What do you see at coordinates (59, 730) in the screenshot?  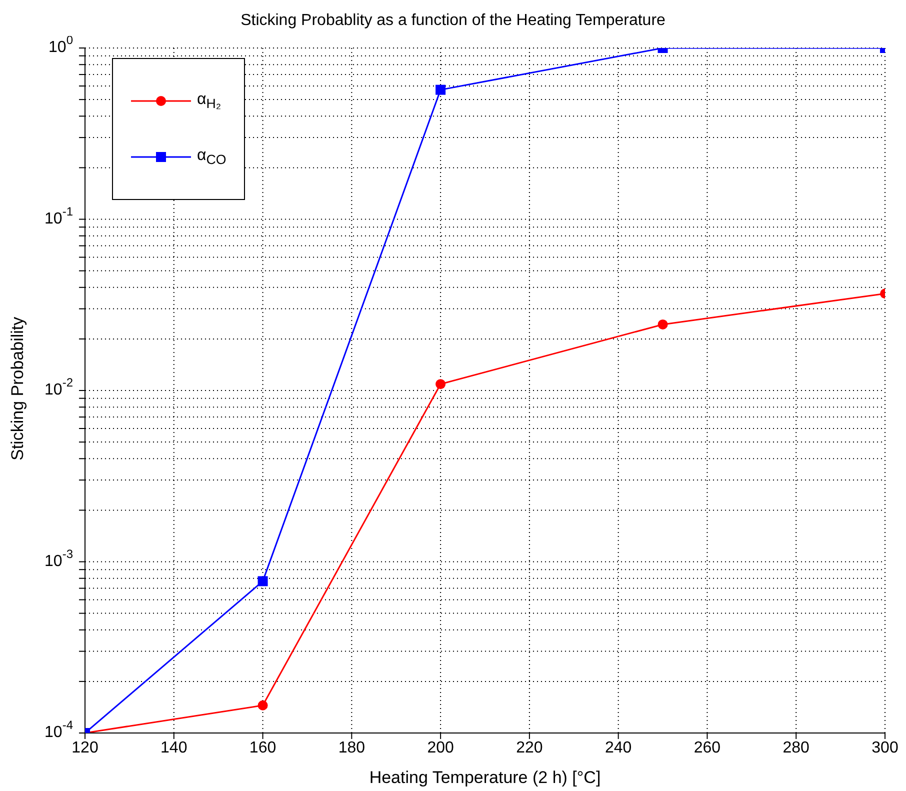 I see `y-tick-label: 10$^{-4}$` at bounding box center [59, 730].